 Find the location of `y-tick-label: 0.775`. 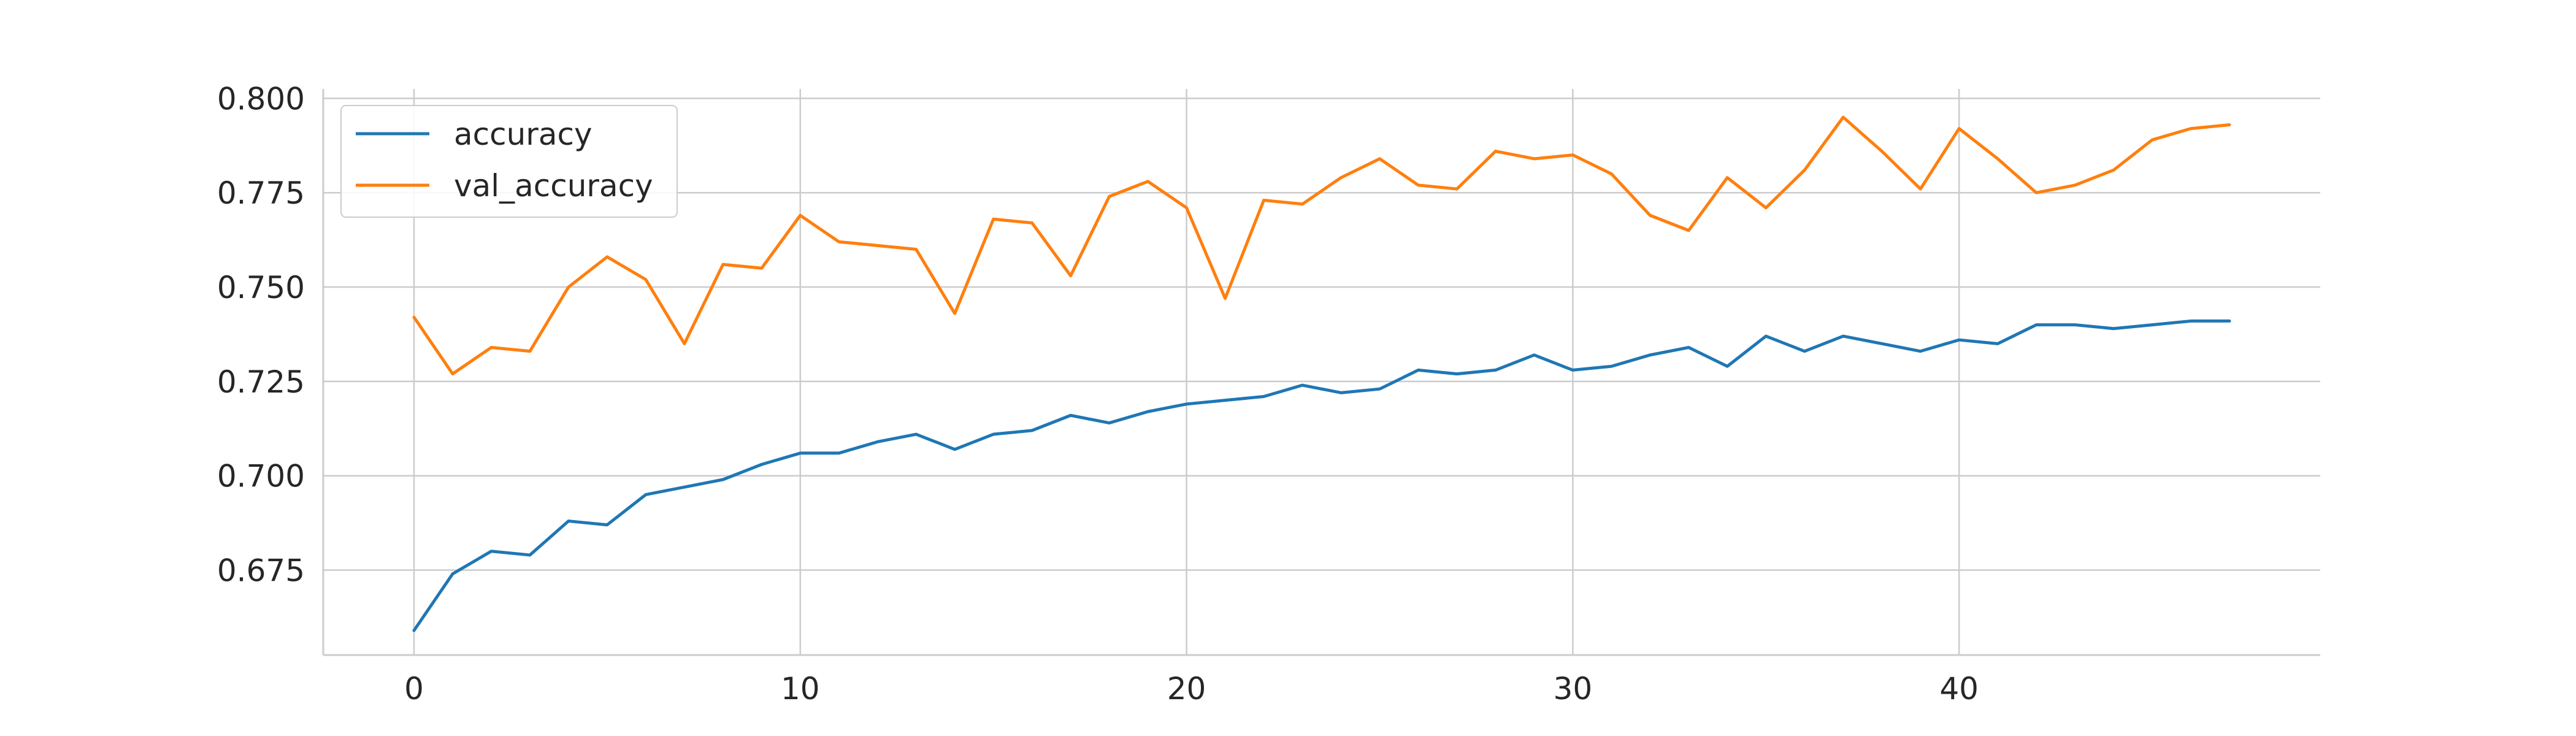

y-tick-label: 0.775 is located at coordinates (261, 193).